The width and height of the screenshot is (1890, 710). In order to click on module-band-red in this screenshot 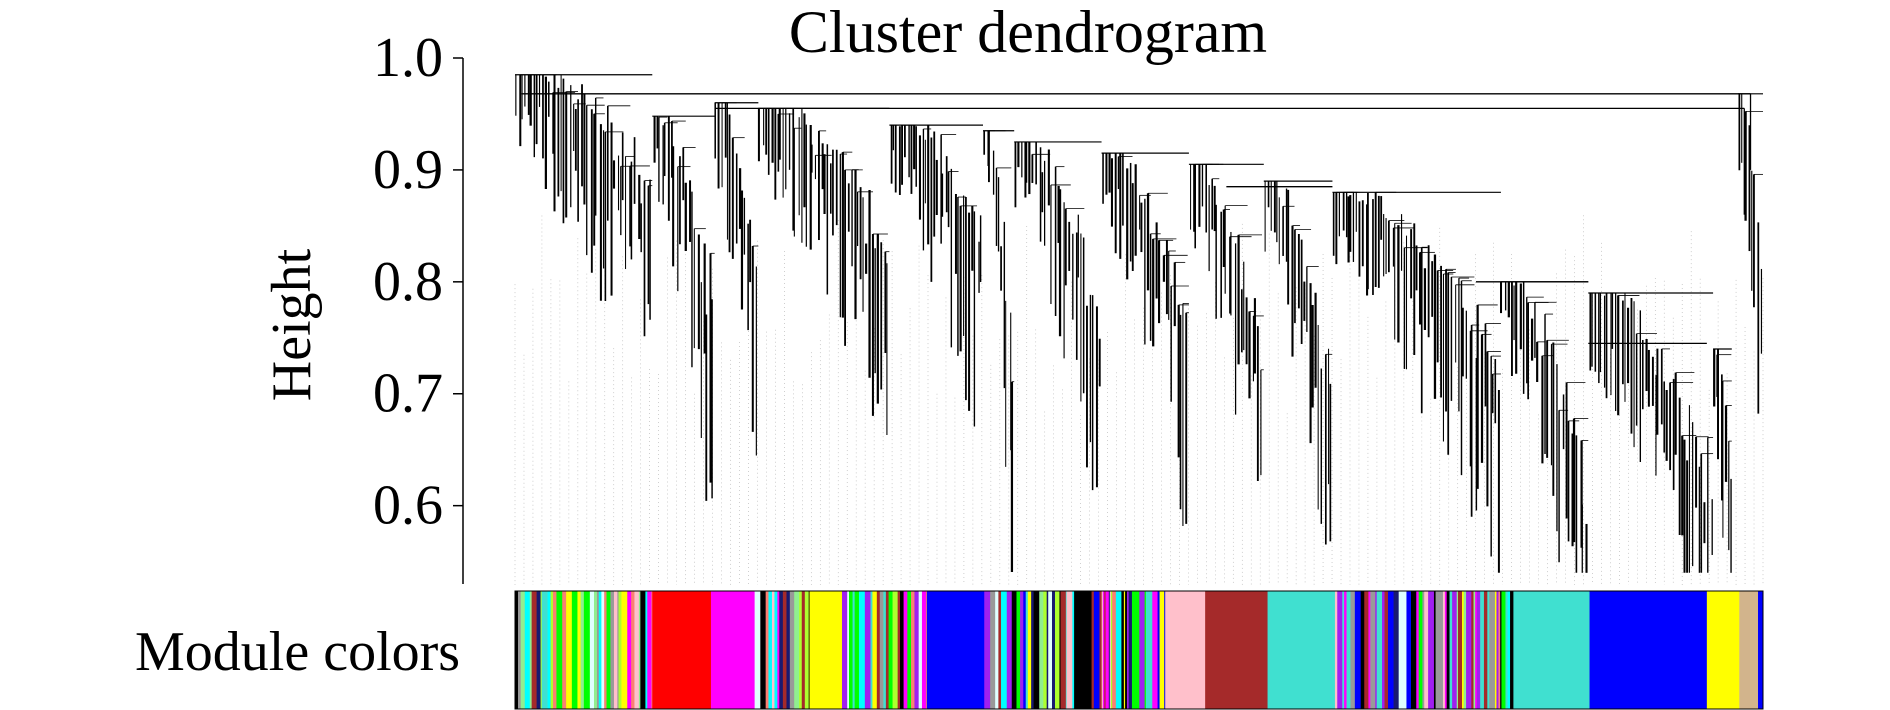, I will do `click(682, 650)`.